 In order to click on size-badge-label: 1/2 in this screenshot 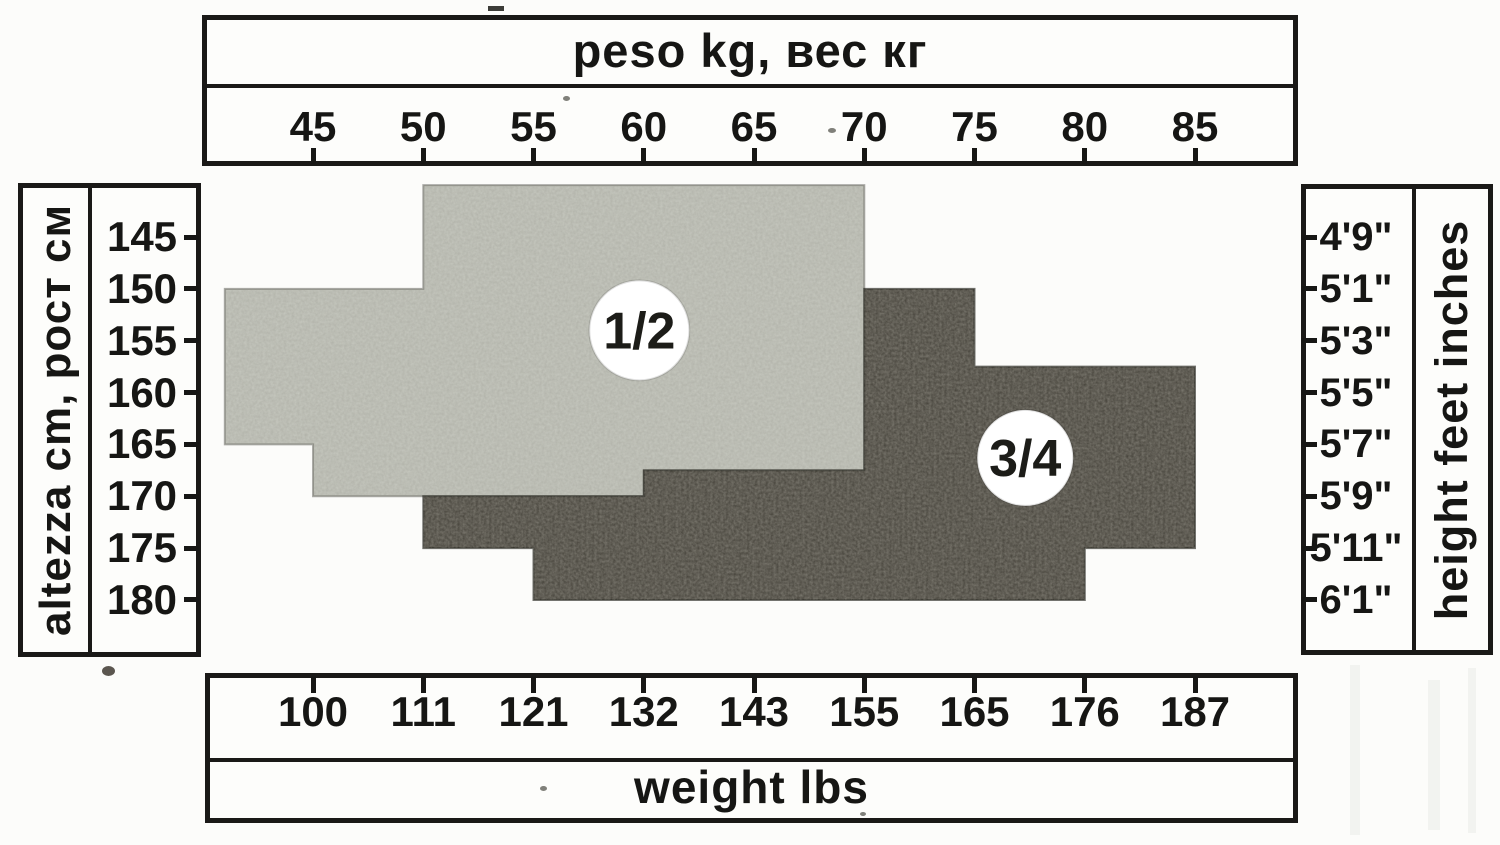, I will do `click(639, 331)`.